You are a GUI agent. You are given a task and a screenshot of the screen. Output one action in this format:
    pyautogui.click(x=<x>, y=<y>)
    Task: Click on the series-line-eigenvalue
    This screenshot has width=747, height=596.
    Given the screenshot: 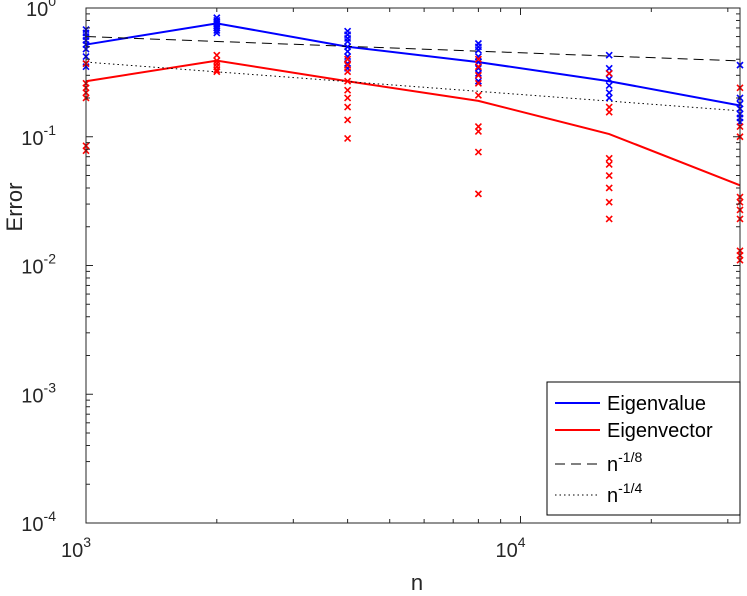 What is the action you would take?
    pyautogui.click(x=413, y=64)
    